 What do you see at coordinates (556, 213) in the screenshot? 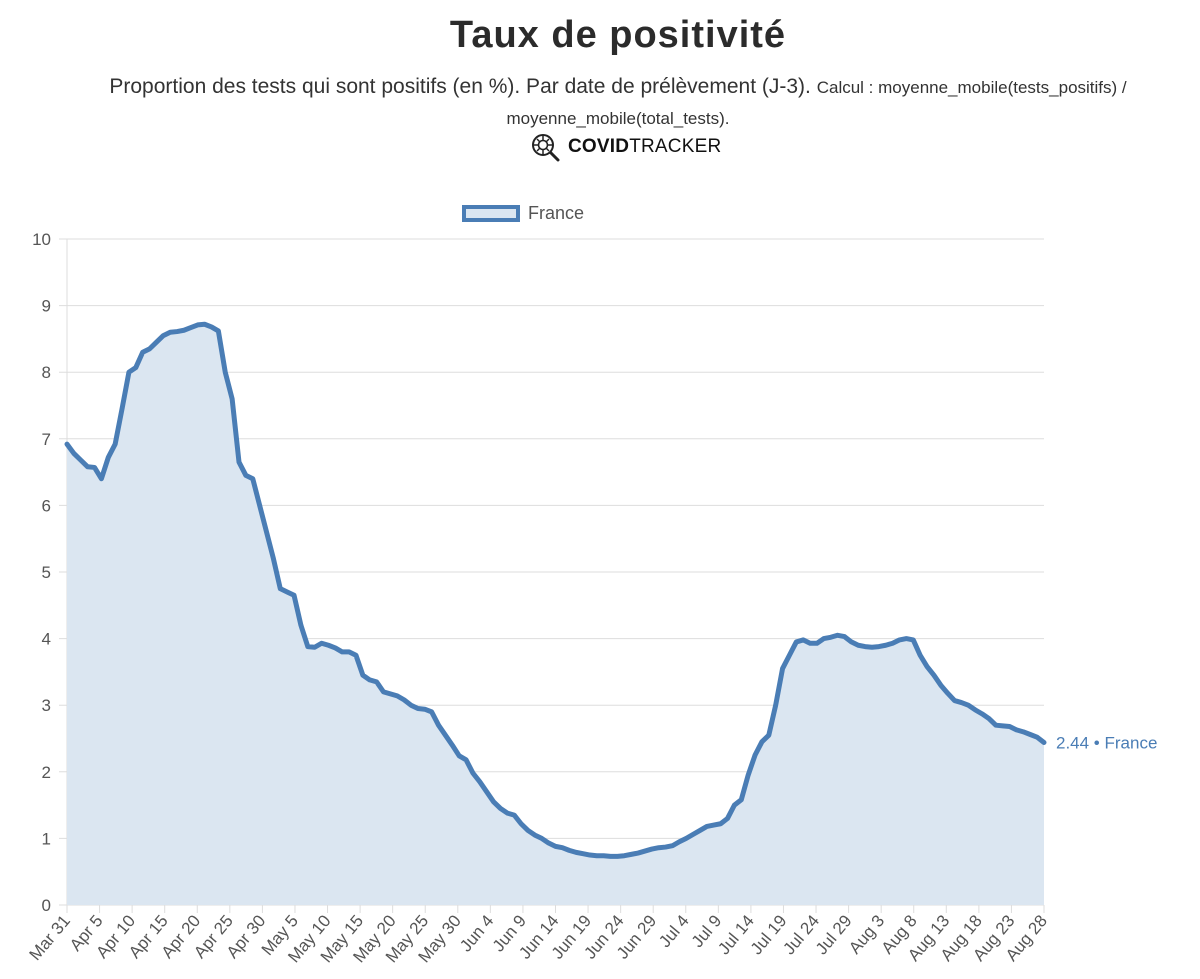
I see `legend-label-france: France` at bounding box center [556, 213].